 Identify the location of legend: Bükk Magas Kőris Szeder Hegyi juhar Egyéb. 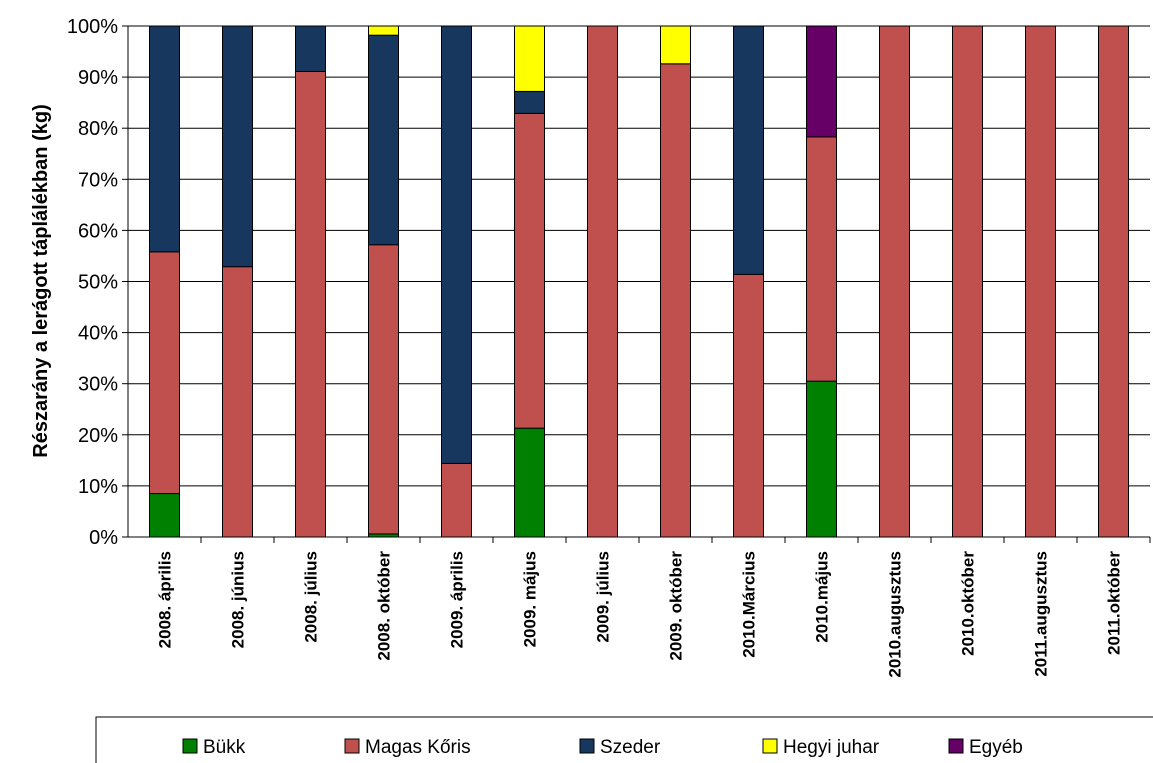
(624, 739).